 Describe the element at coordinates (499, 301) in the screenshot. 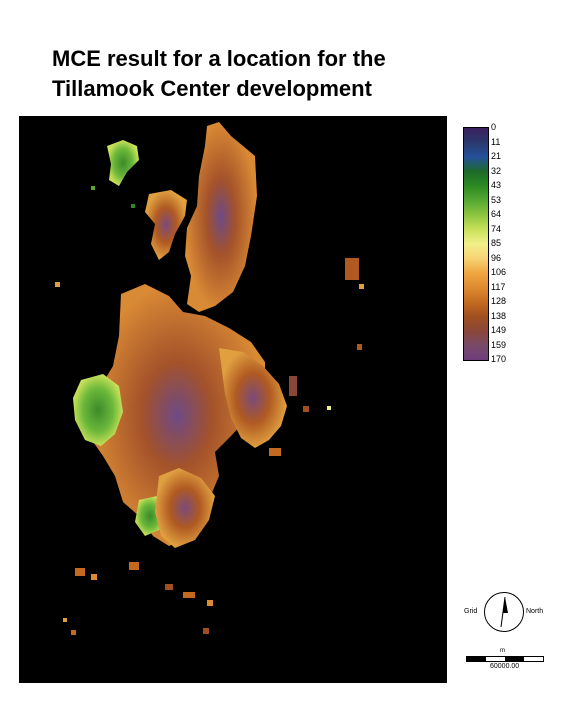

I see `legend-label: 128` at that location.